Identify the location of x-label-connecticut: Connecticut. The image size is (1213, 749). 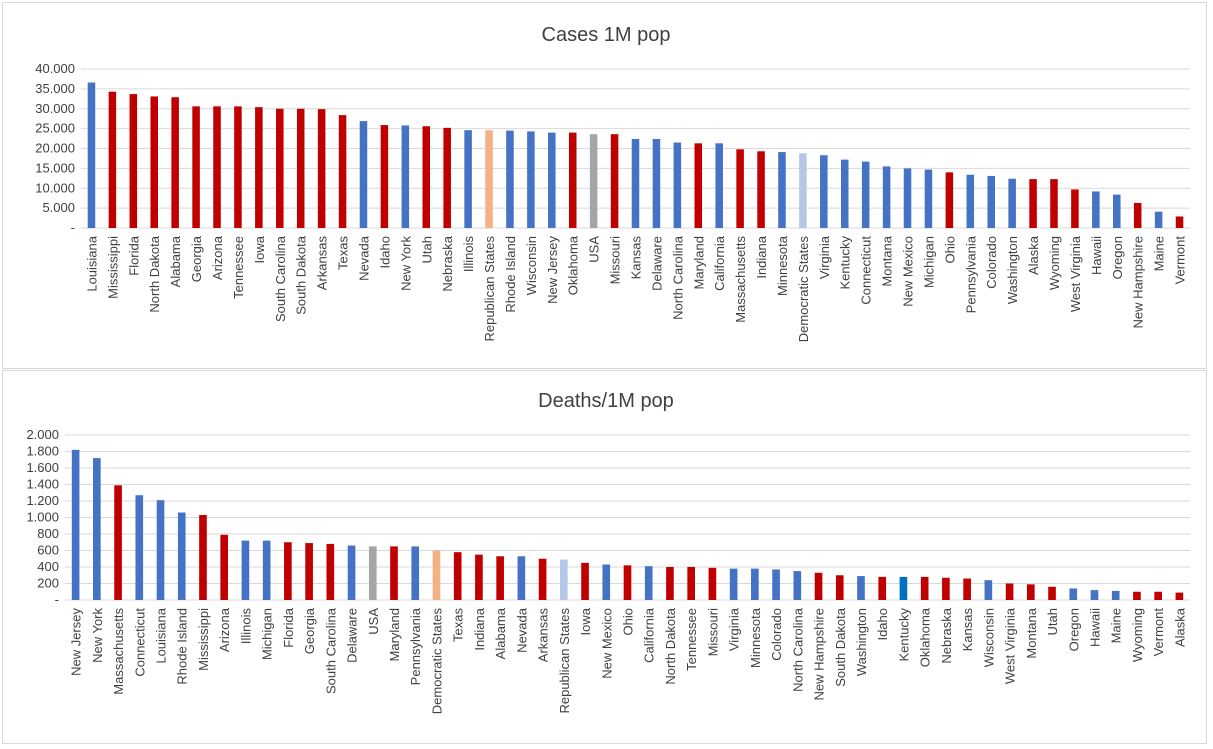
(139, 642).